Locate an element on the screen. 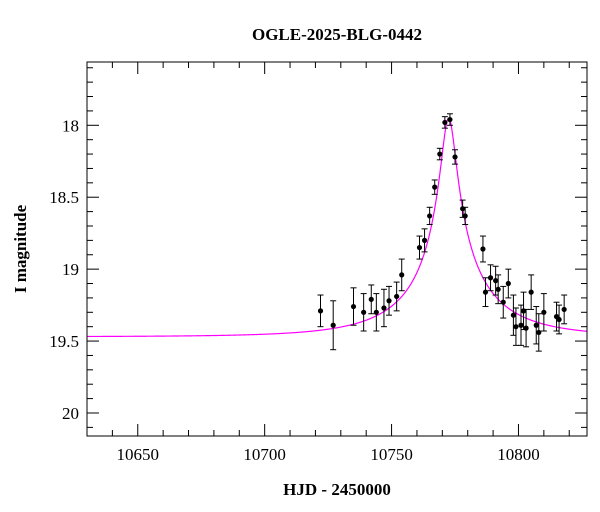 This screenshot has height=512, width=600. y-tick-label: 19.5 is located at coordinates (64, 341).